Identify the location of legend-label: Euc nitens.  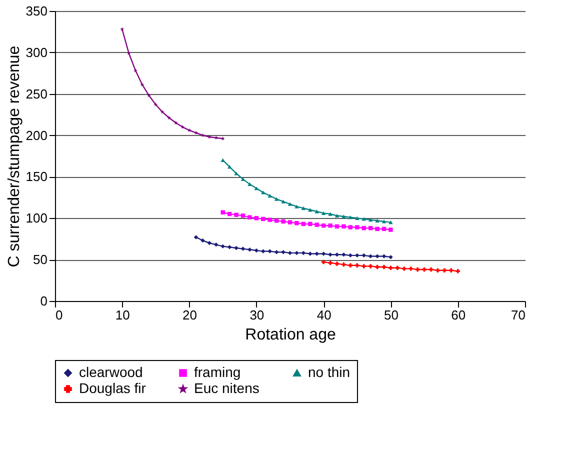
(227, 388).